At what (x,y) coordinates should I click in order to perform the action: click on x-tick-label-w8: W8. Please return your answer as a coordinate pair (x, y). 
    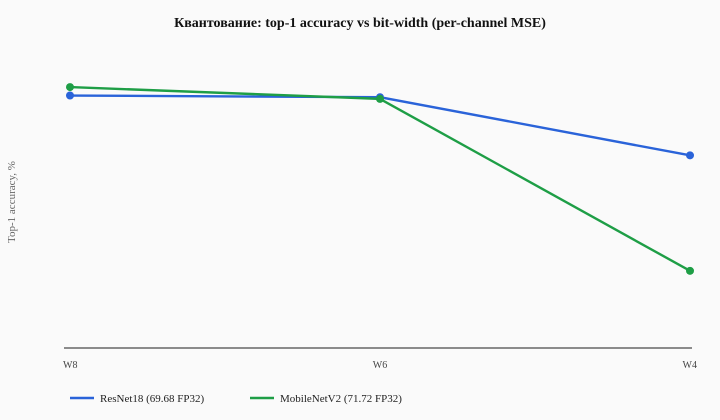
    Looking at the image, I should click on (70, 365).